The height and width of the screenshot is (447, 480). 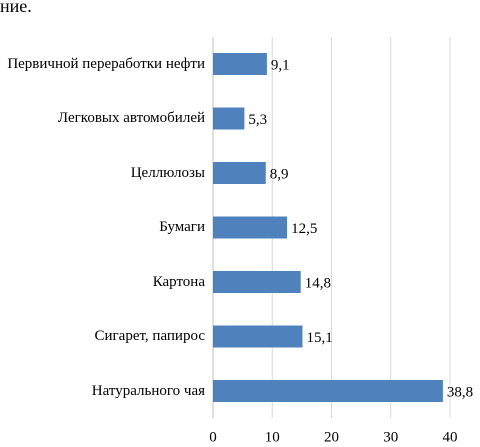 I want to click on x-tick-label: 20, so click(x=331, y=437).